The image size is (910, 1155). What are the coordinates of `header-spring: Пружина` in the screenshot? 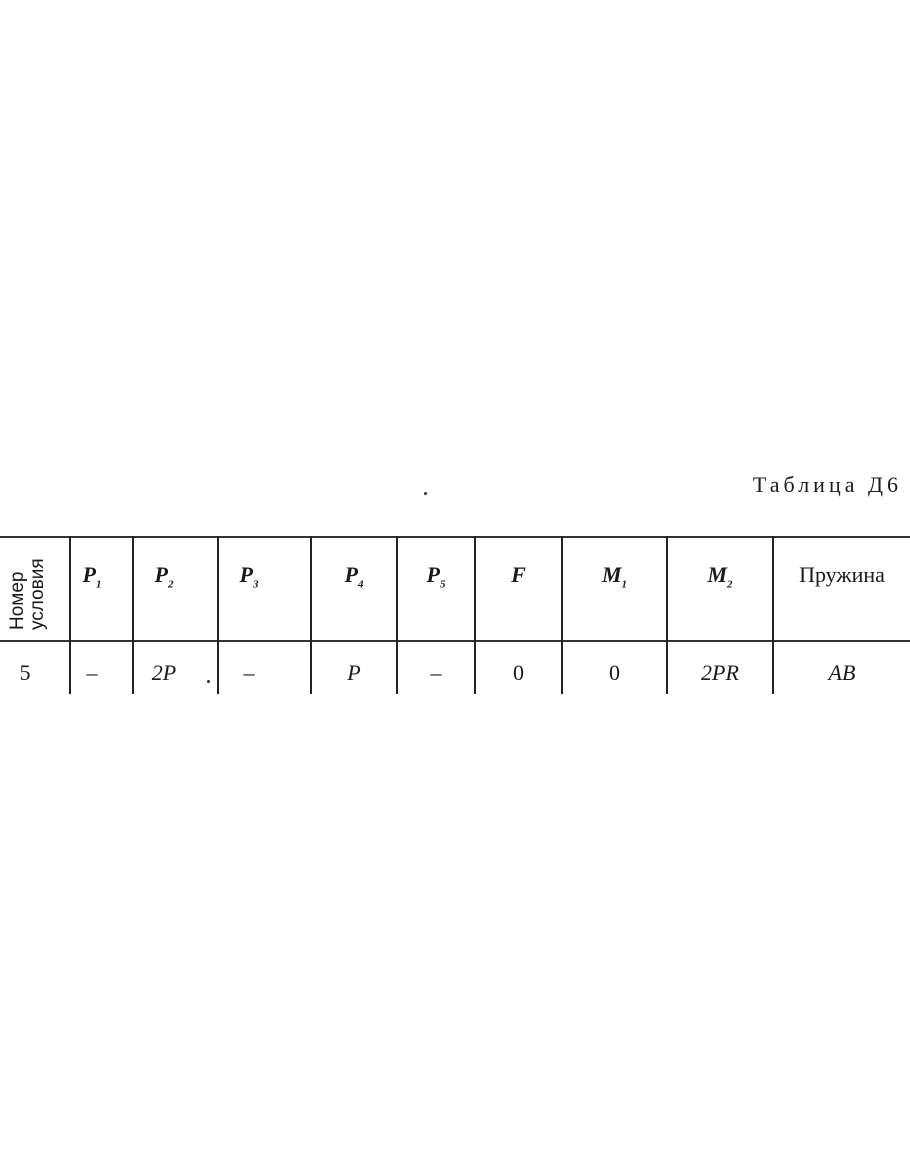 It's located at (842, 574).